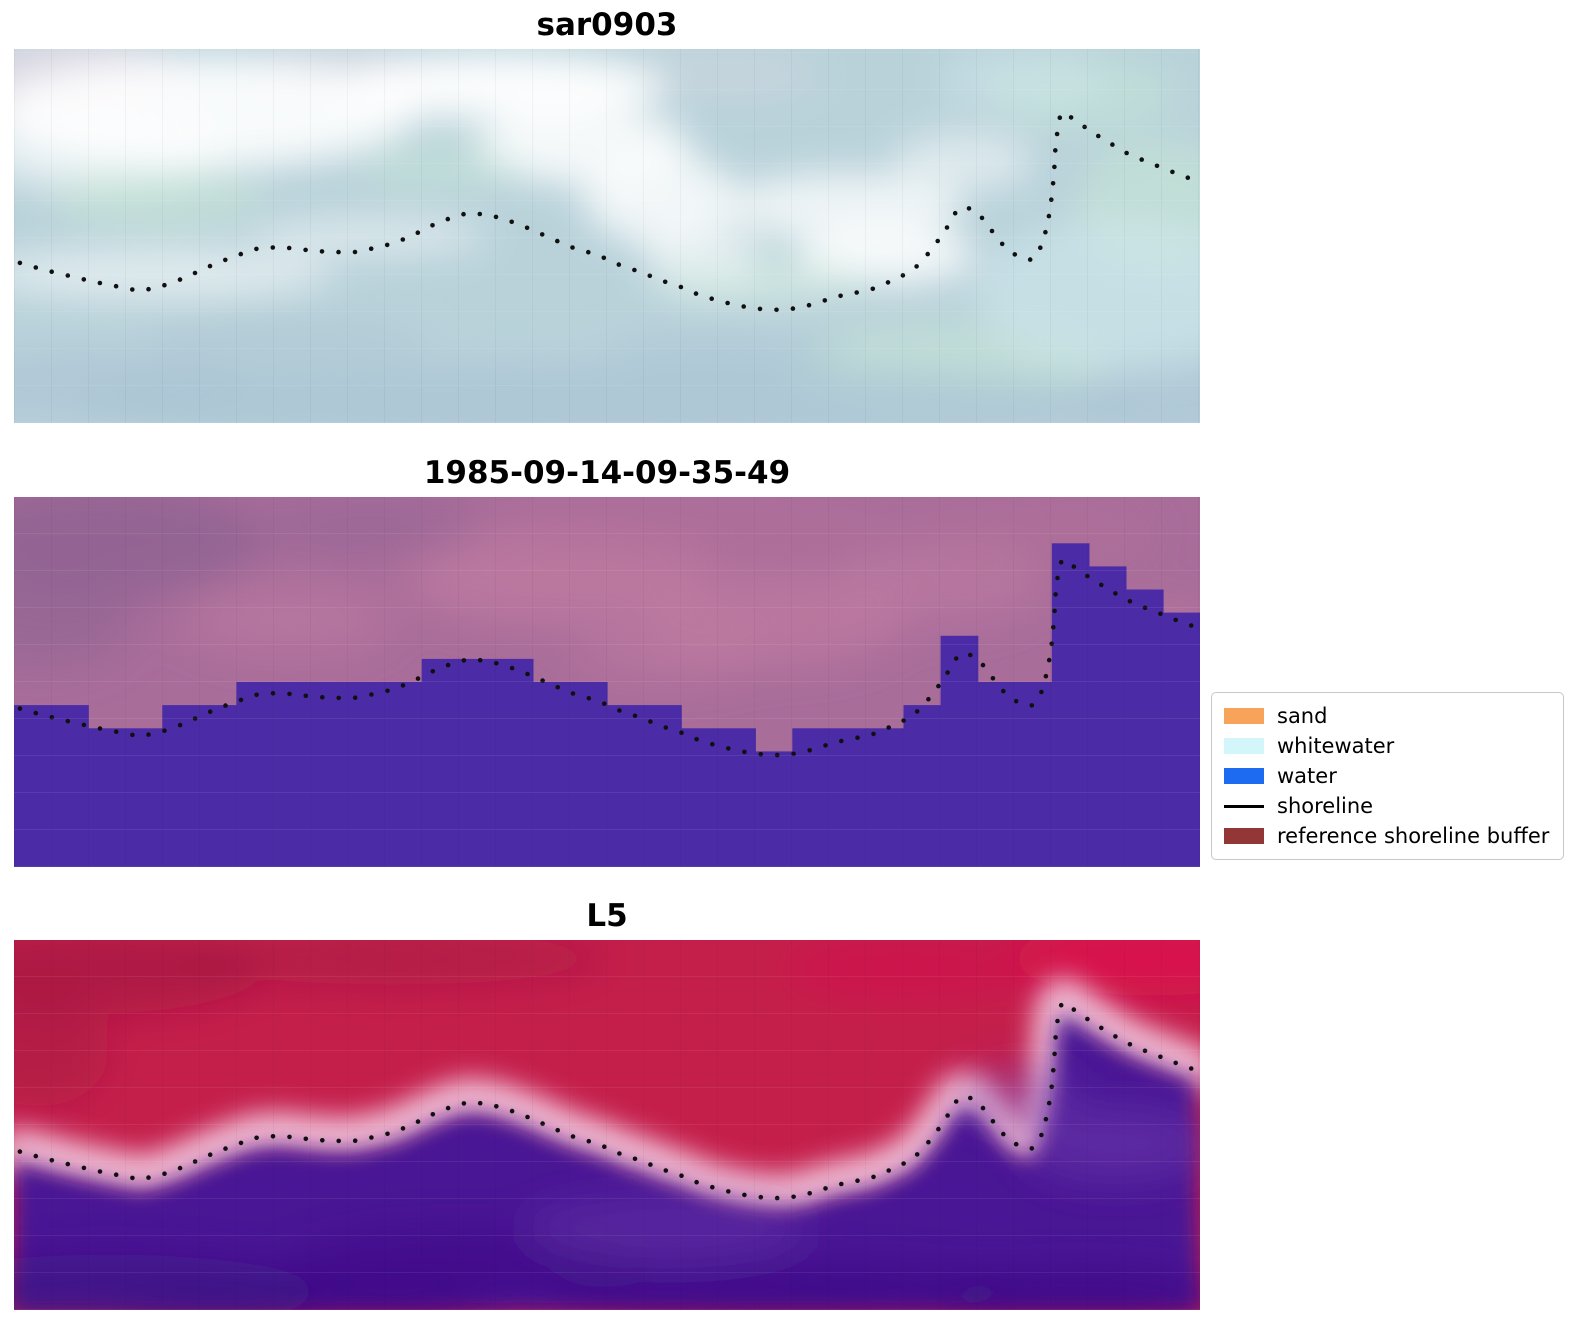  I want to click on panel-title-classification: 1985-09-14-09-35-49, so click(607, 473).